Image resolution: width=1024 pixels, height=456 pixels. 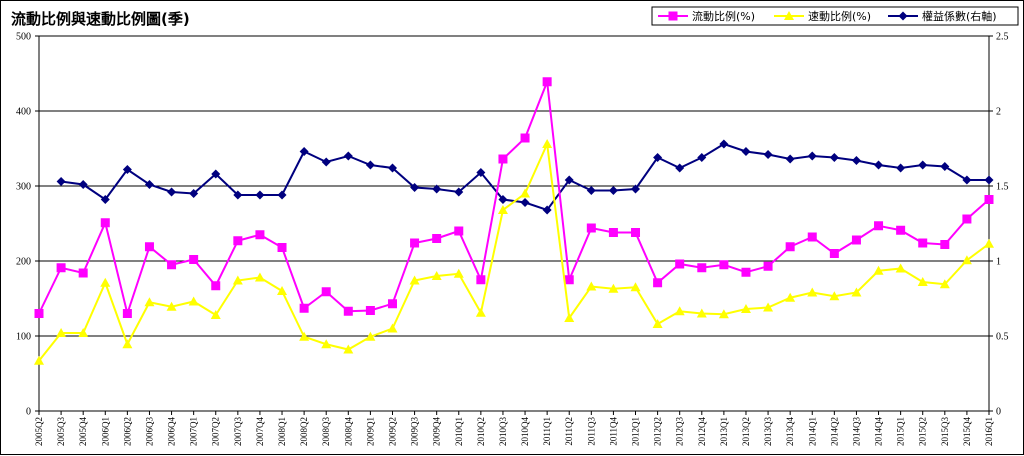 I want to click on x-tick-label: 2015Q4, so click(x=967, y=431).